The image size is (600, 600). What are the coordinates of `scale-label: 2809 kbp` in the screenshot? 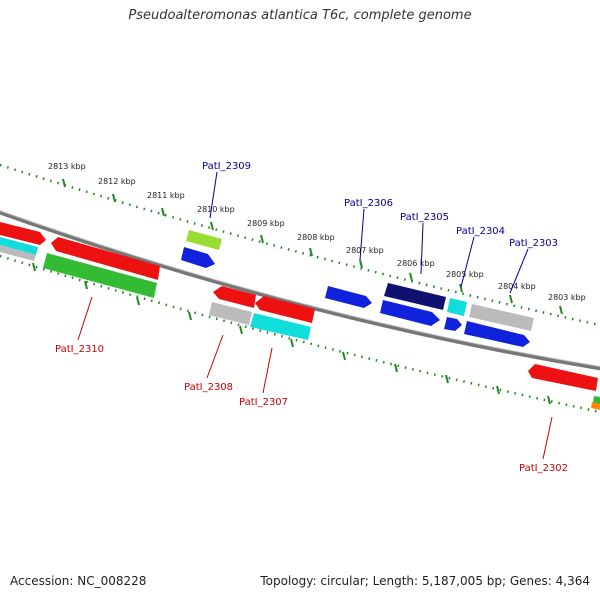 It's located at (266, 223).